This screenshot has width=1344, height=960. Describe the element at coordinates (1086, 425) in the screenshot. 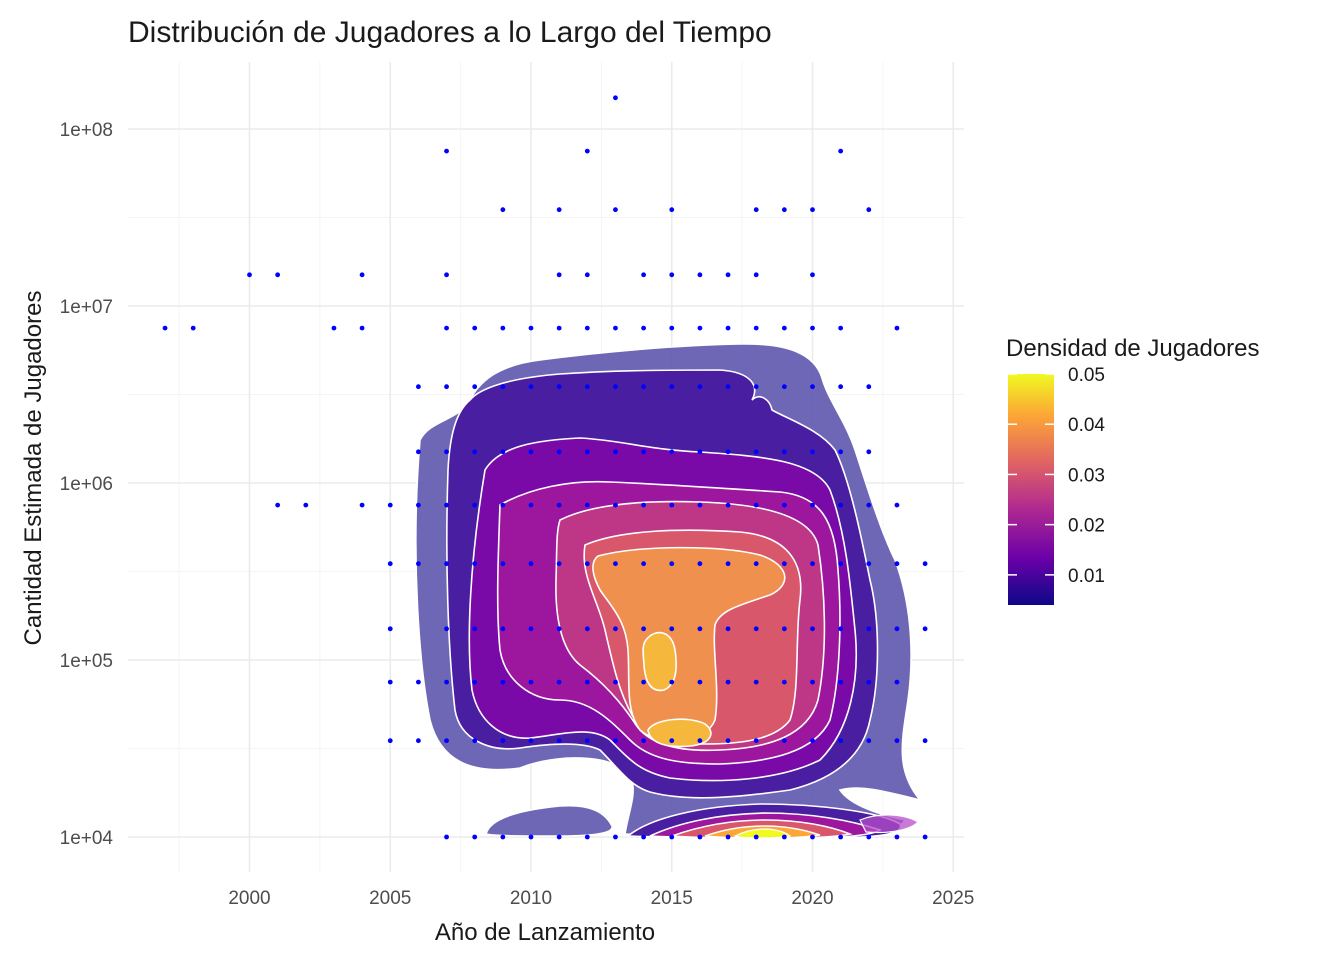

I see `legend-tick-label: 0.04` at that location.